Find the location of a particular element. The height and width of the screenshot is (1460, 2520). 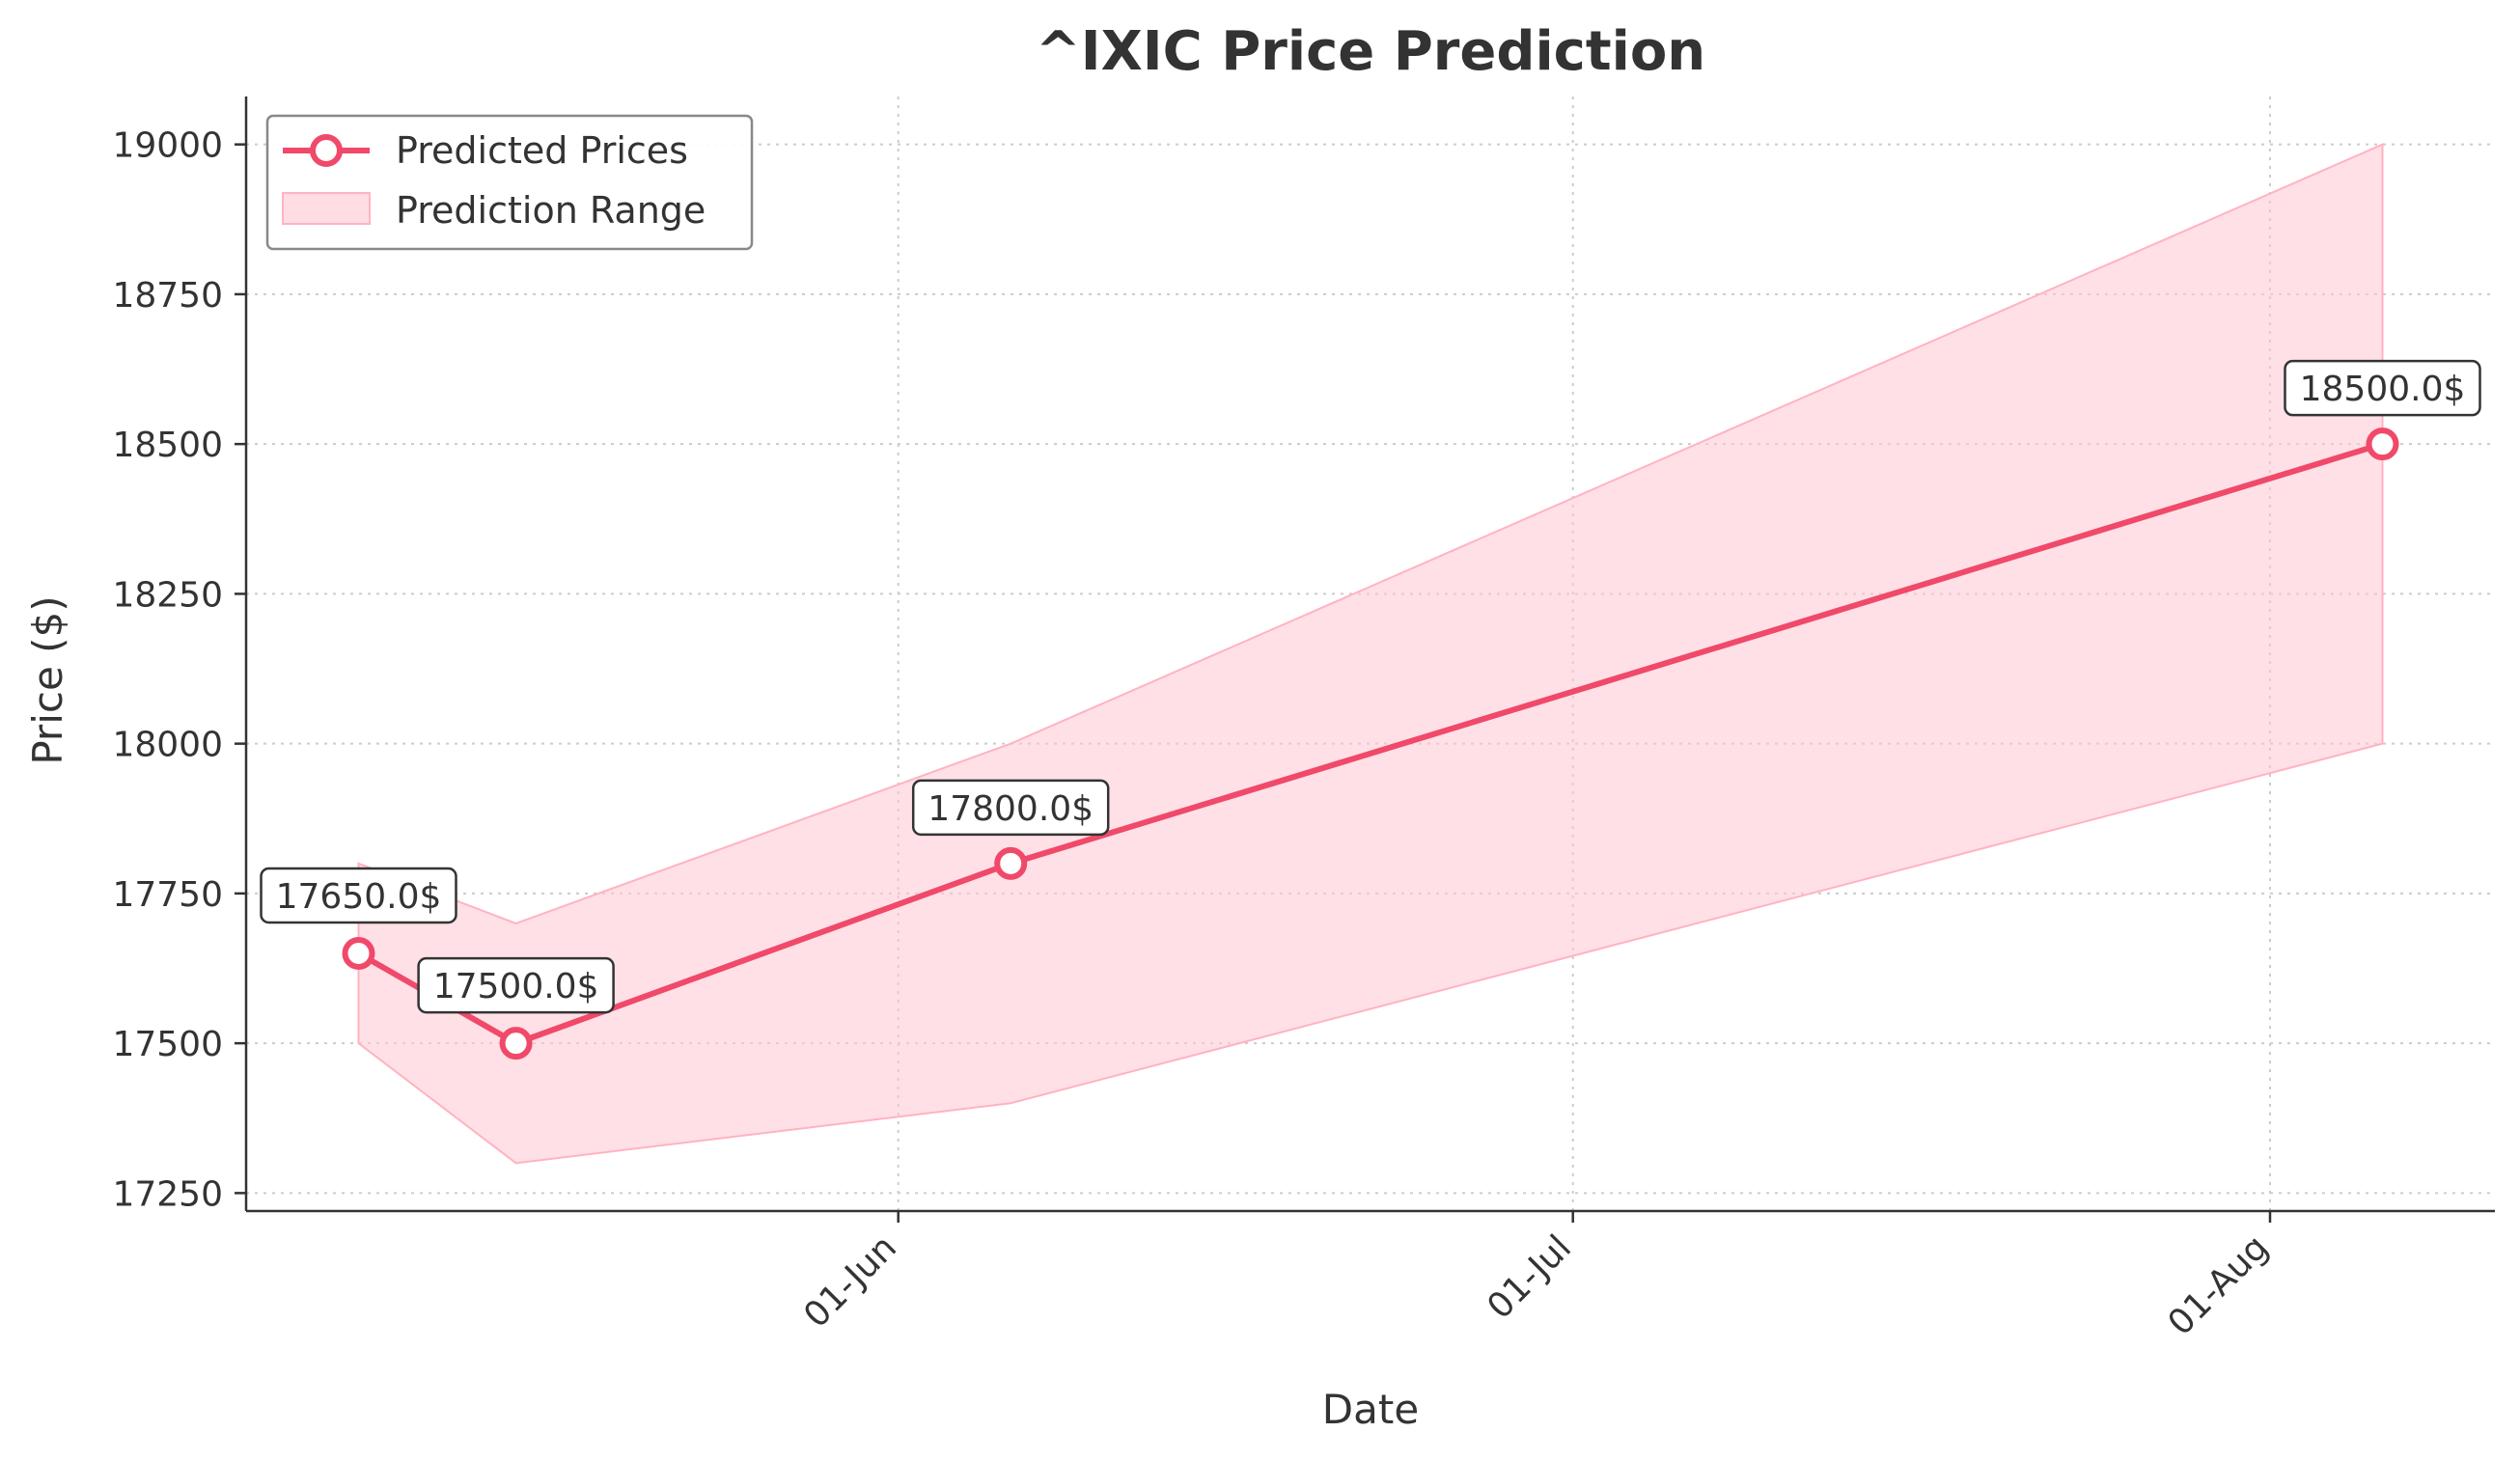

data-label-1: 17500.0$ is located at coordinates (516, 986).